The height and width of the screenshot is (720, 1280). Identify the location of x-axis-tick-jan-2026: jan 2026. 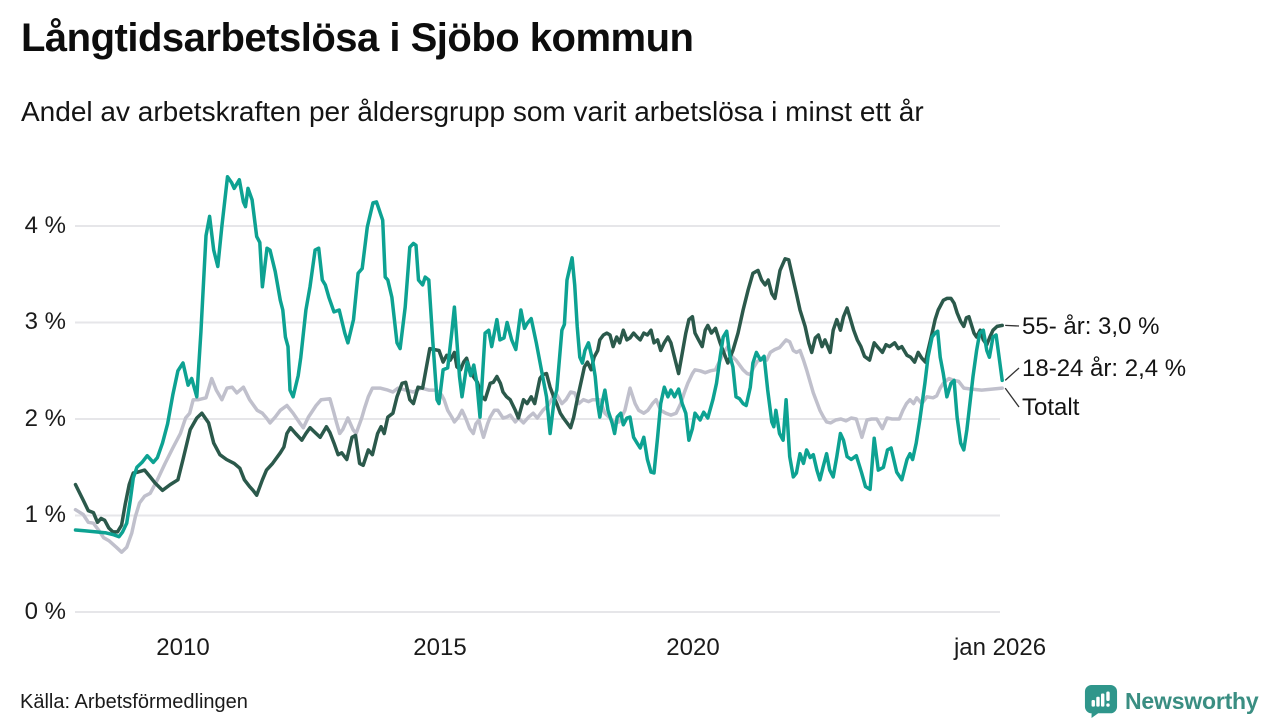
(1000, 647).